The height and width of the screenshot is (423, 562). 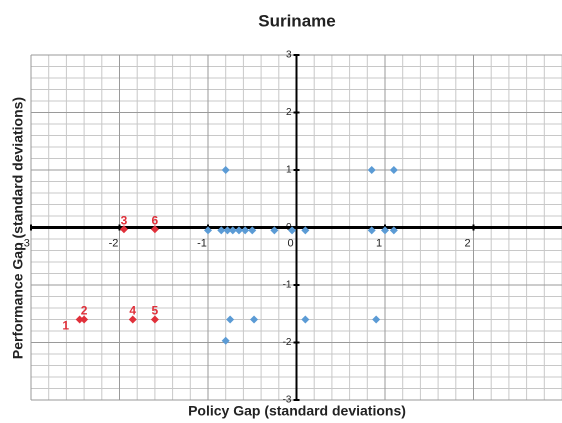 I want to click on chart-title: Suriname, so click(x=296, y=20).